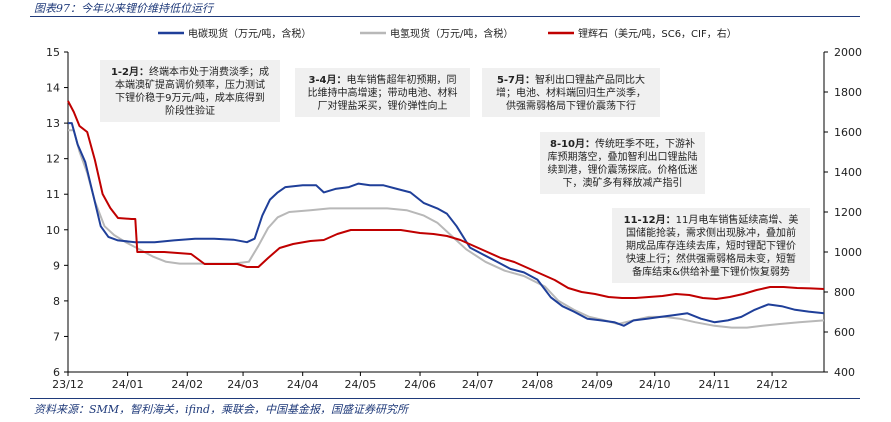  What do you see at coordinates (53, 123) in the screenshot?
I see `y-left-tick-label: 13` at bounding box center [53, 123].